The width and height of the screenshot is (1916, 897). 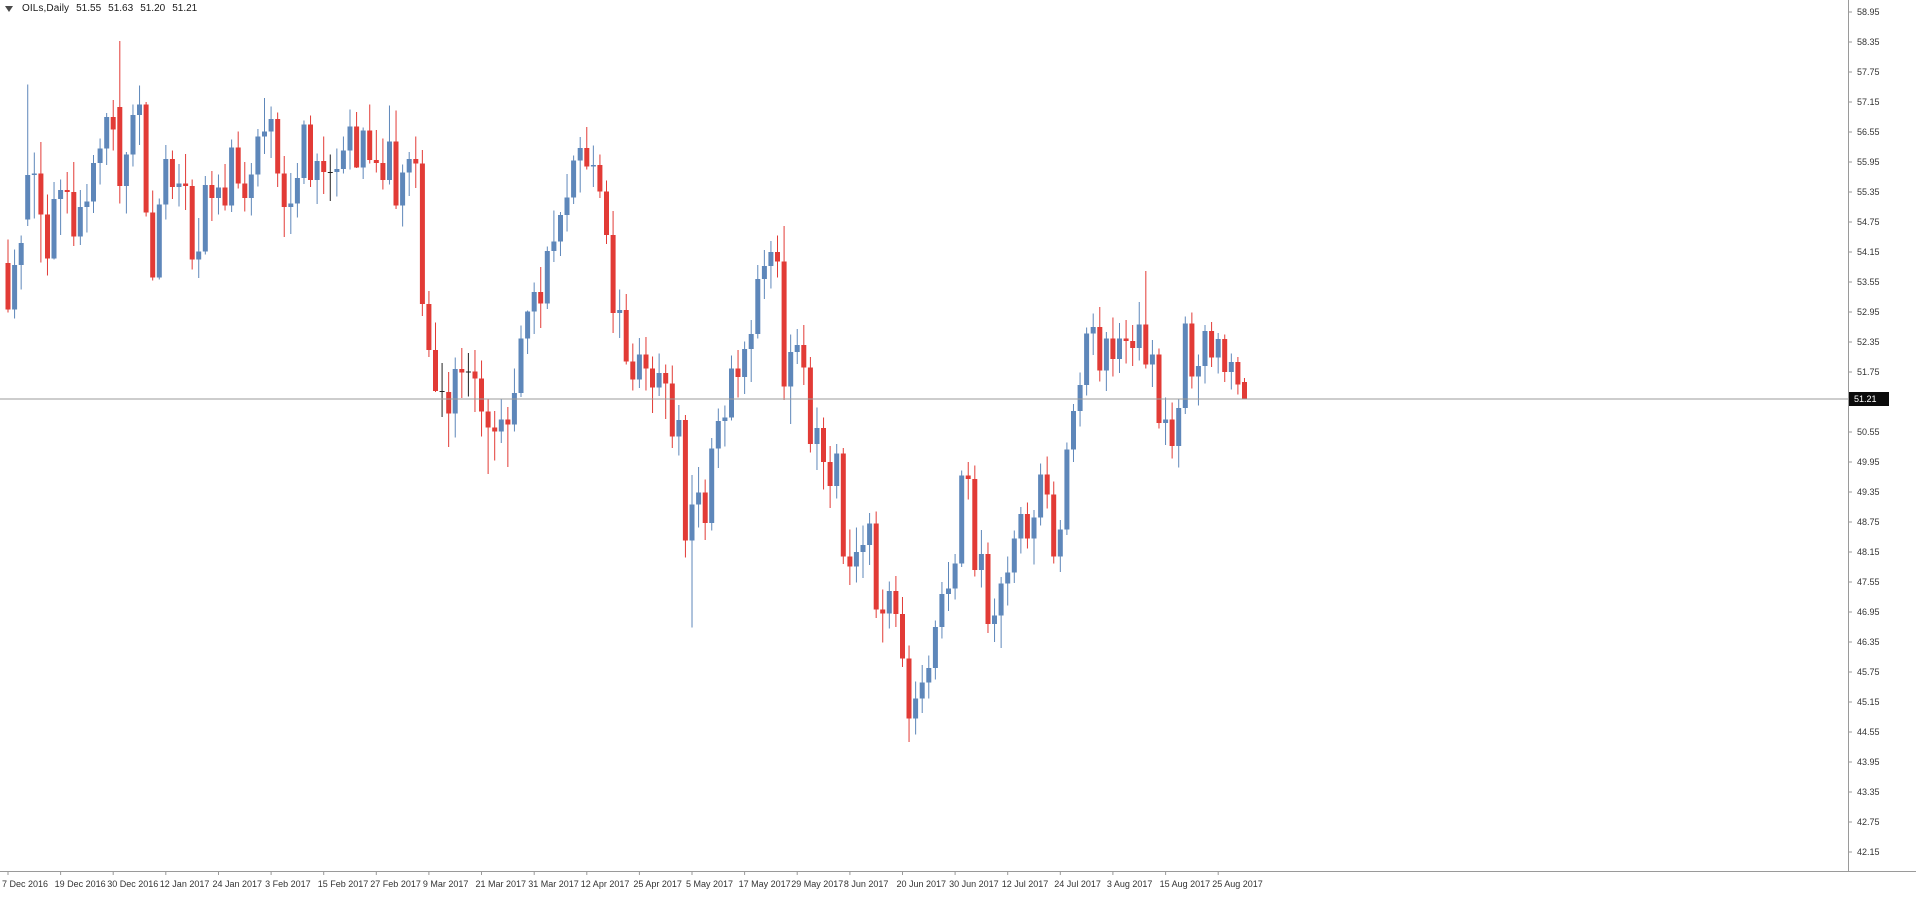 What do you see at coordinates (817, 884) in the screenshot?
I see `time-axis-label: 29 May 2017` at bounding box center [817, 884].